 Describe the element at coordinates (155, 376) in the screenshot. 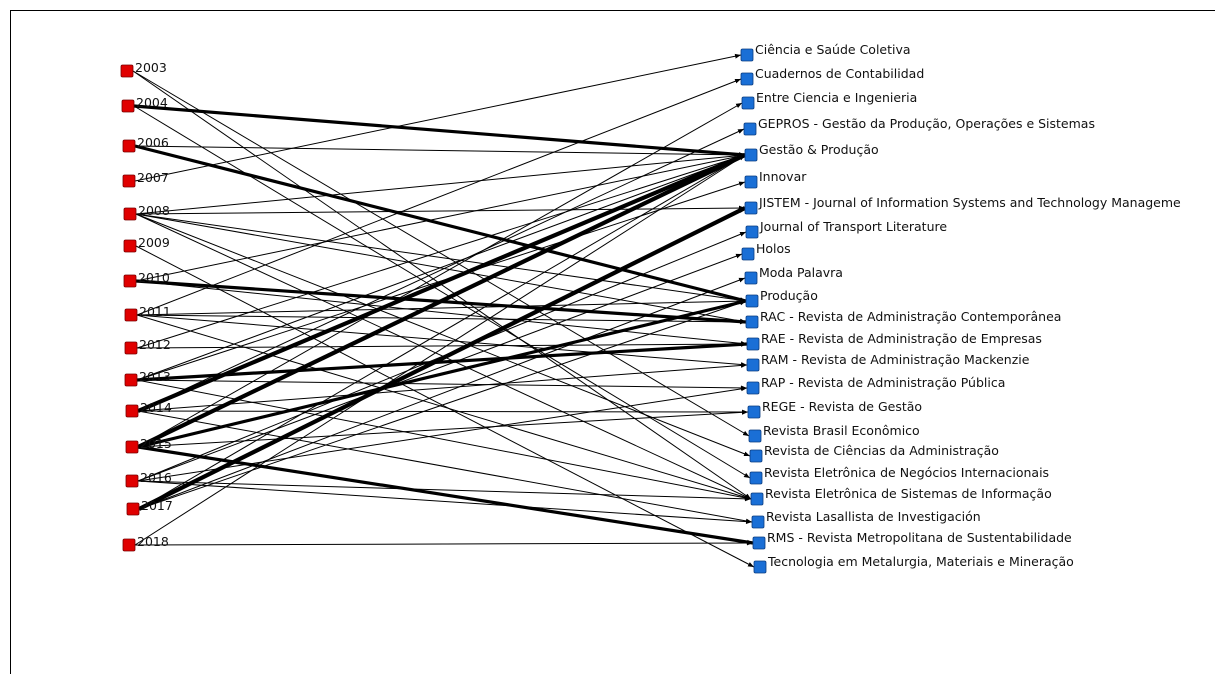

I see `year-label: 2013` at that location.